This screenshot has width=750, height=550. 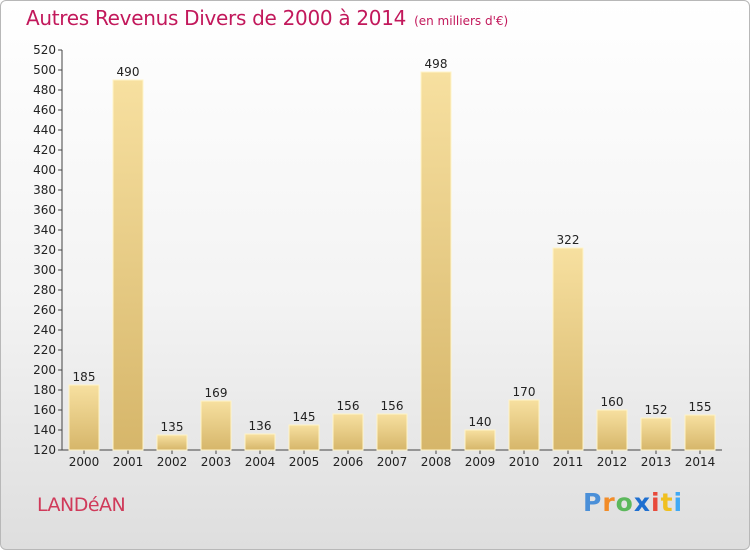 What do you see at coordinates (348, 406) in the screenshot?
I see `value-label-2006: 156` at bounding box center [348, 406].